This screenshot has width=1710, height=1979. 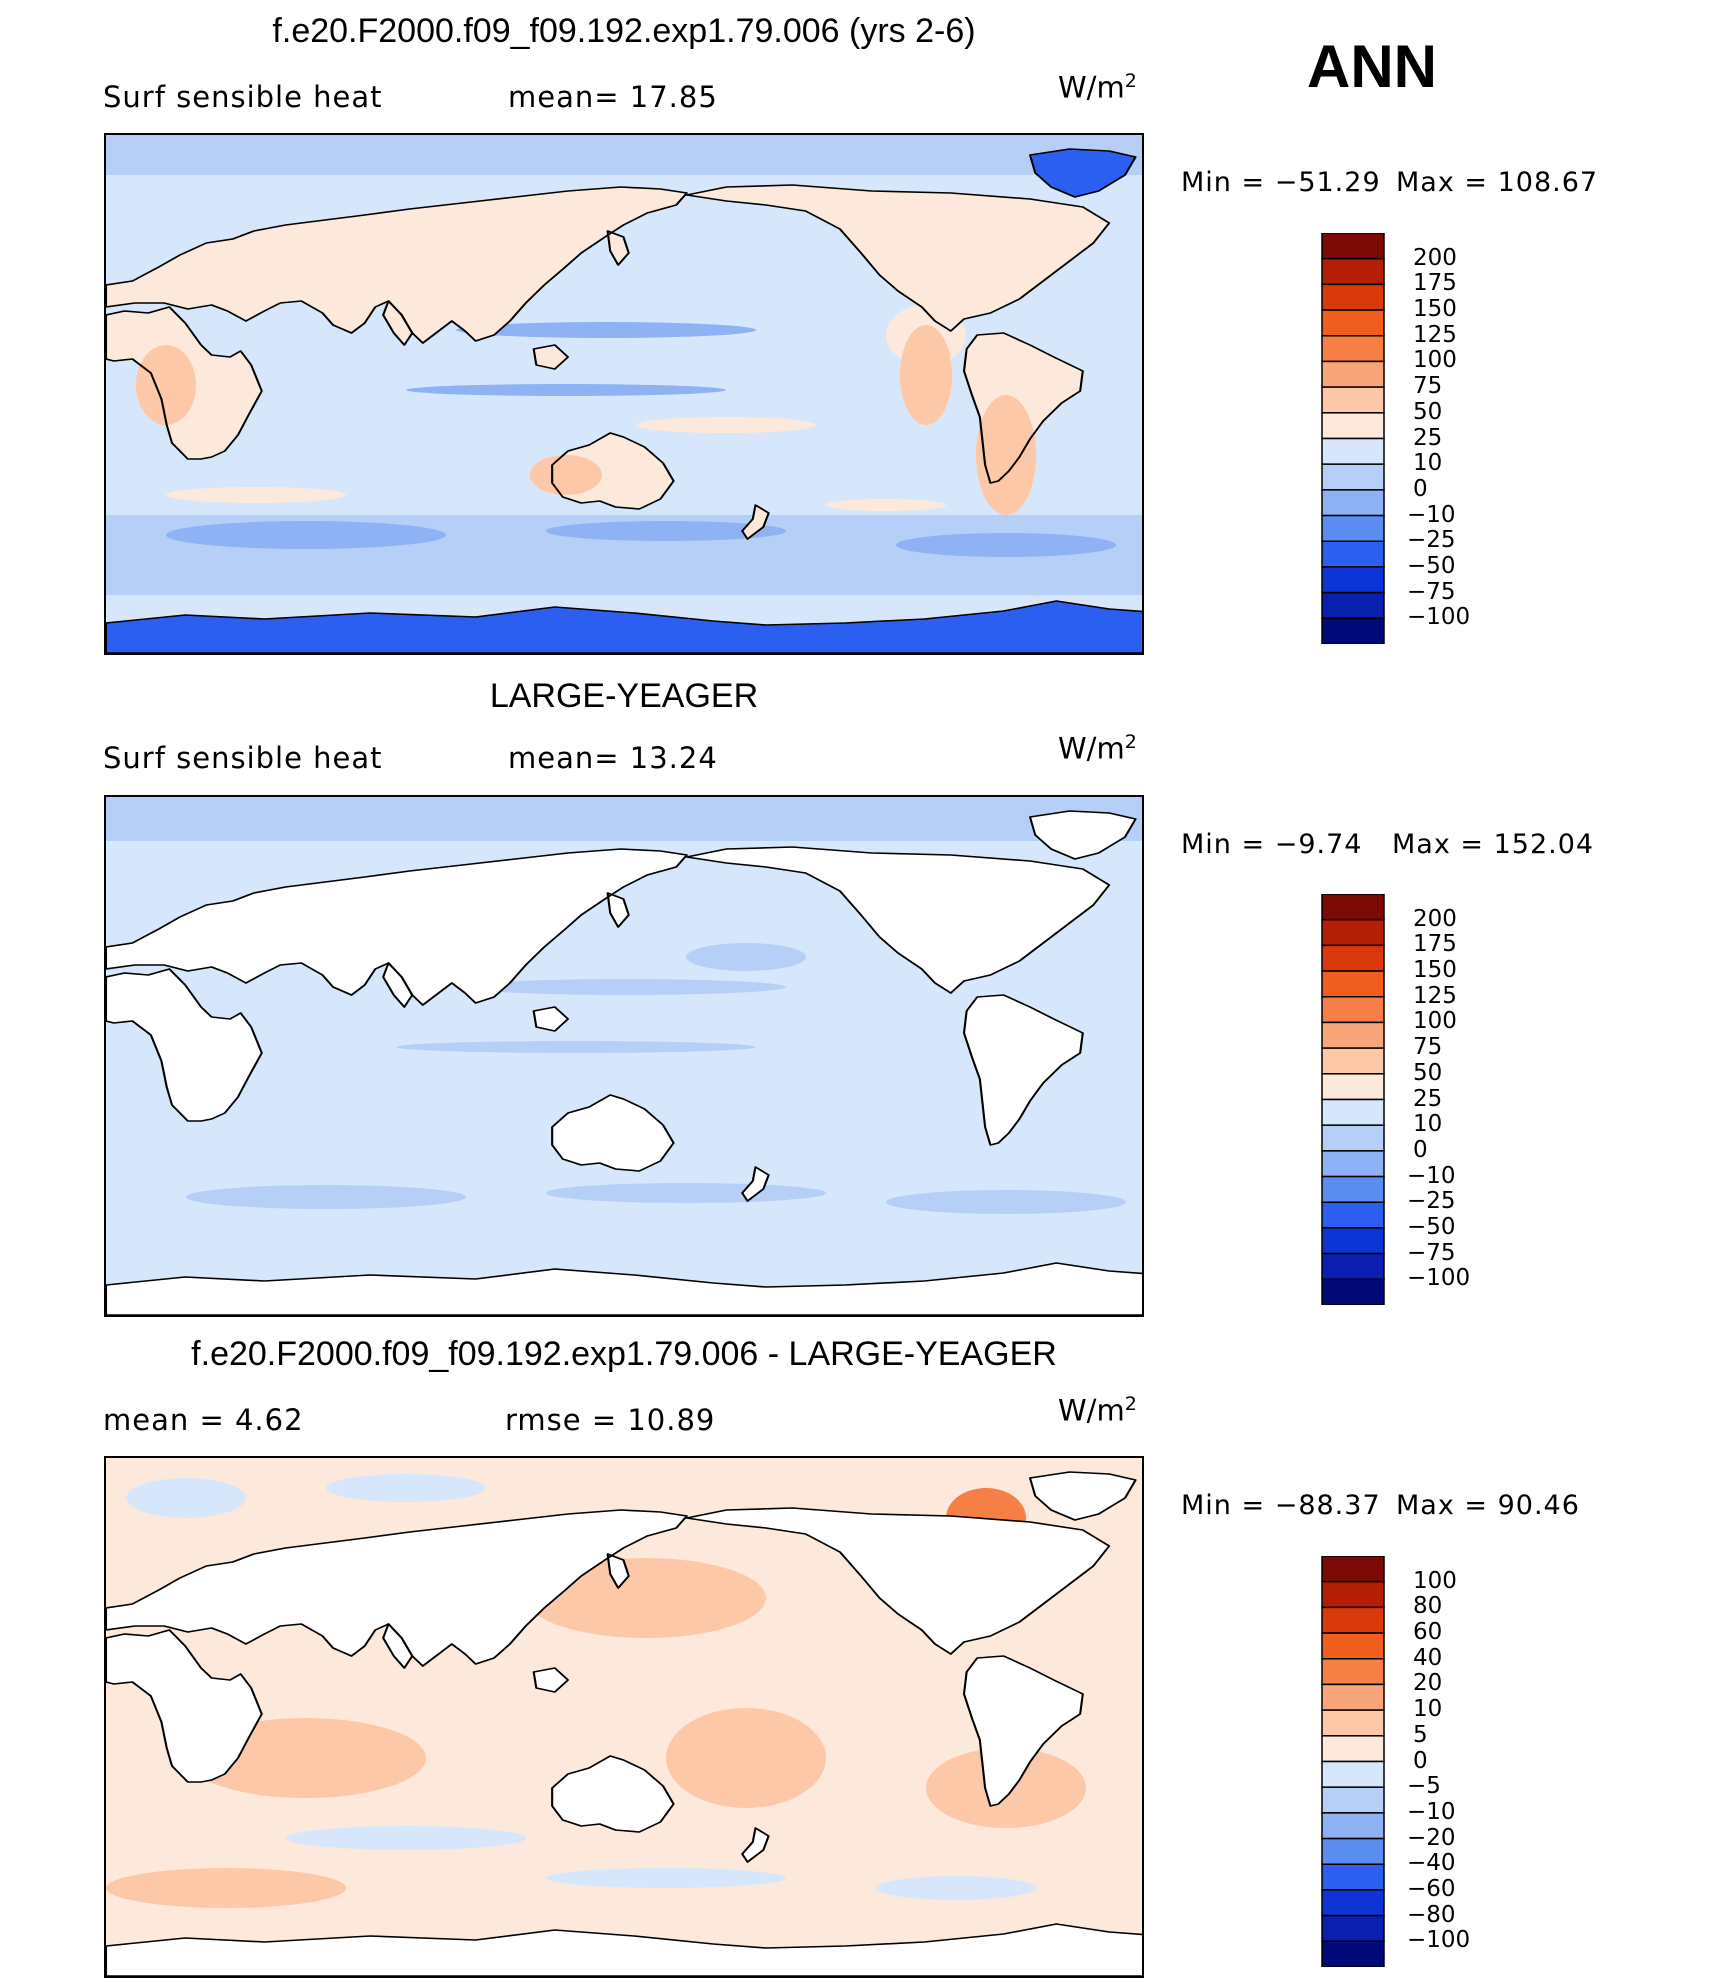 What do you see at coordinates (397, 1588) in the screenshot?
I see `coastline-eurasia` at bounding box center [397, 1588].